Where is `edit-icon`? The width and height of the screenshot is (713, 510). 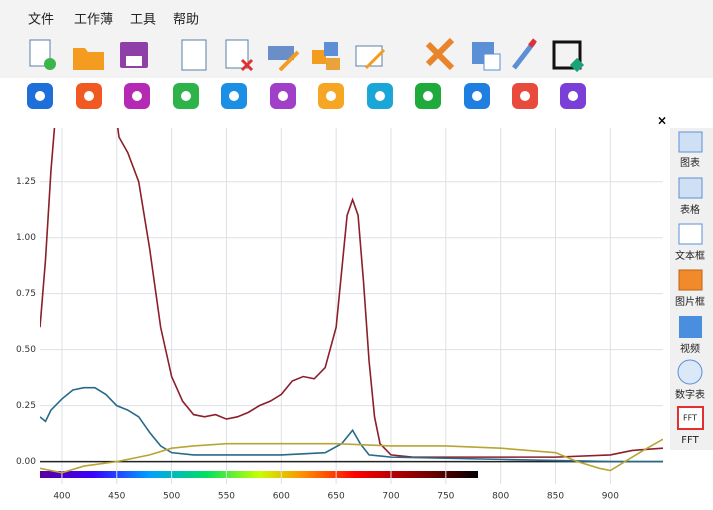
edit-icon is located at coordinates (281, 53).